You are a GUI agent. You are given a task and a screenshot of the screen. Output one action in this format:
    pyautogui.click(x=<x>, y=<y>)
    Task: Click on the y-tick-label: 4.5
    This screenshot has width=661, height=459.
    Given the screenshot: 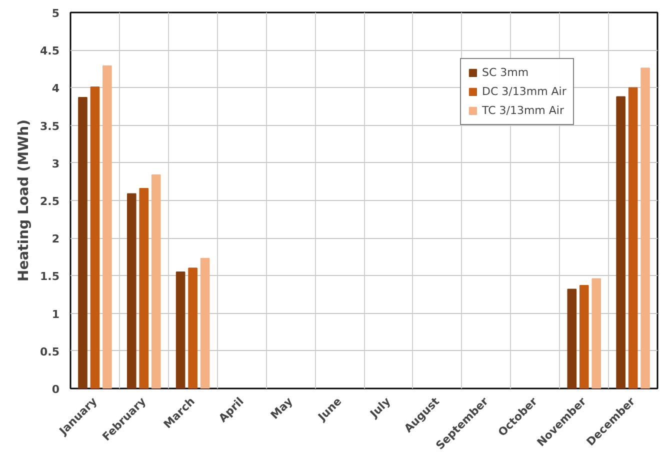 What is the action you would take?
    pyautogui.click(x=50, y=51)
    